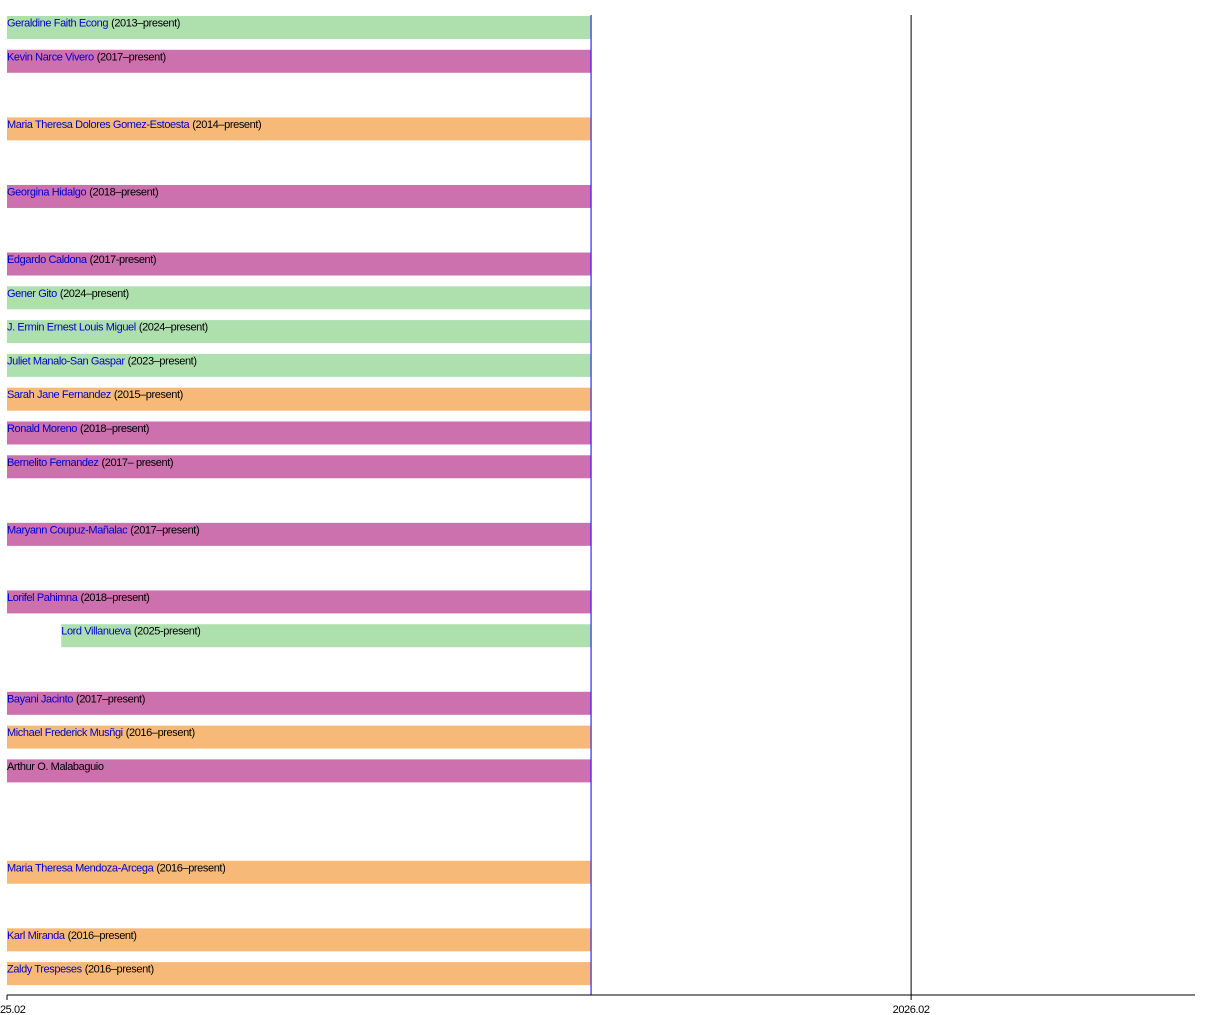 Image resolution: width=1225 pixels, height=1015 pixels. I want to click on person-link: Maryann Coupuz-Mañalac, so click(68, 530).